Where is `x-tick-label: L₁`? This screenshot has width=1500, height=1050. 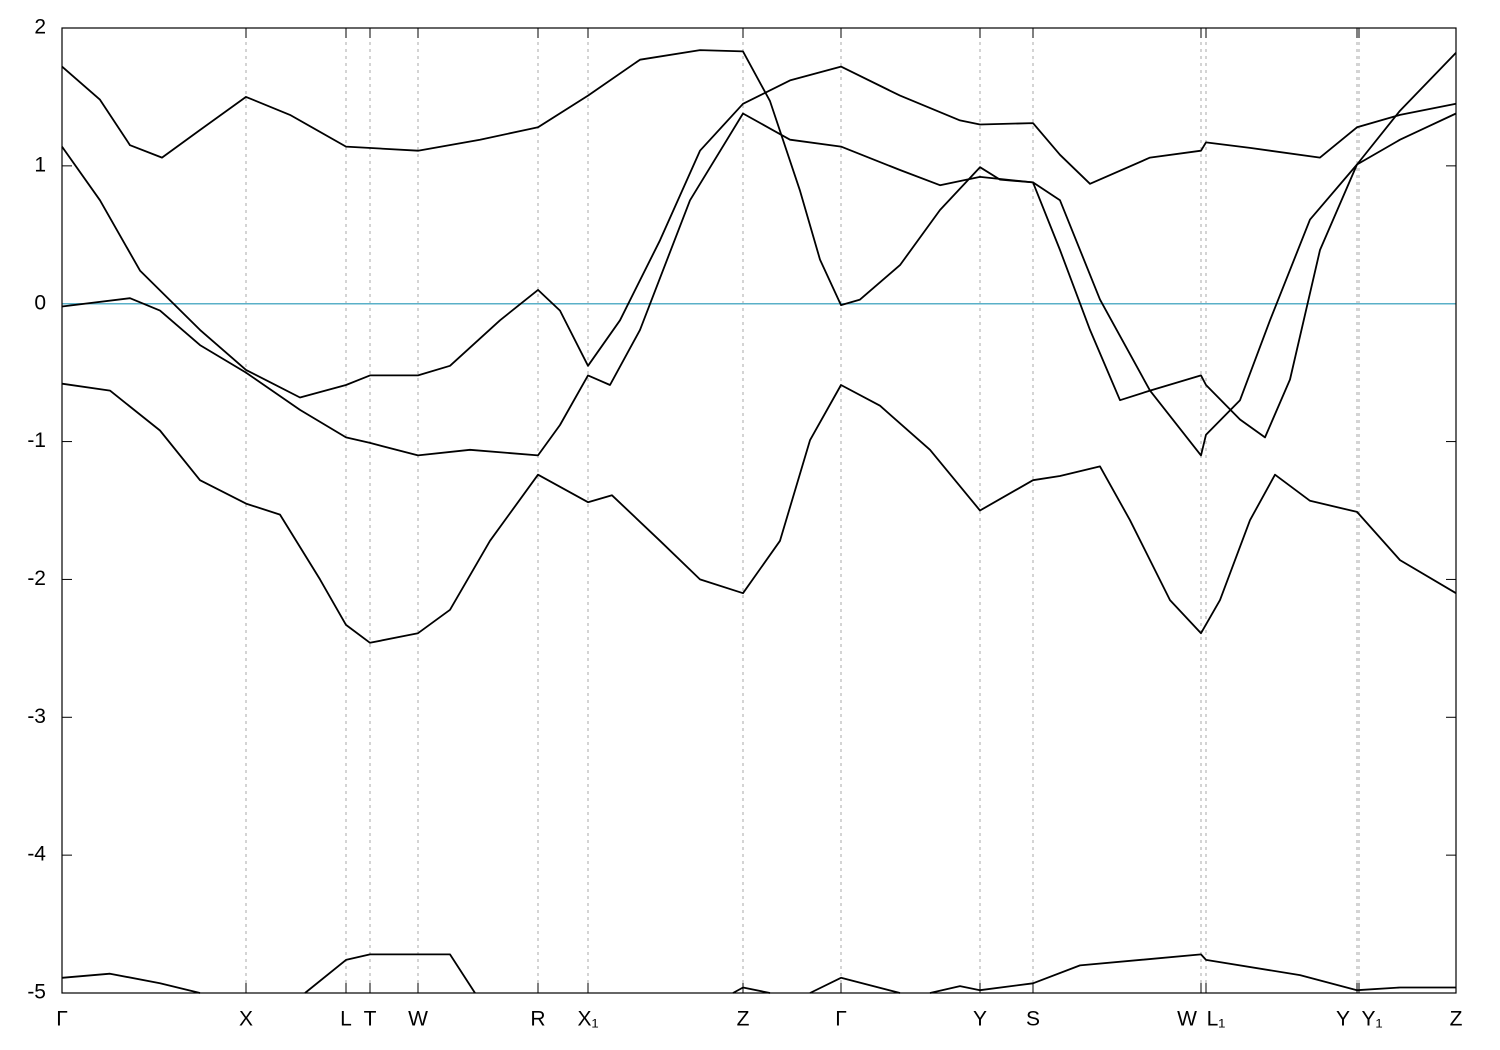 x-tick-label: L₁ is located at coordinates (1216, 1019).